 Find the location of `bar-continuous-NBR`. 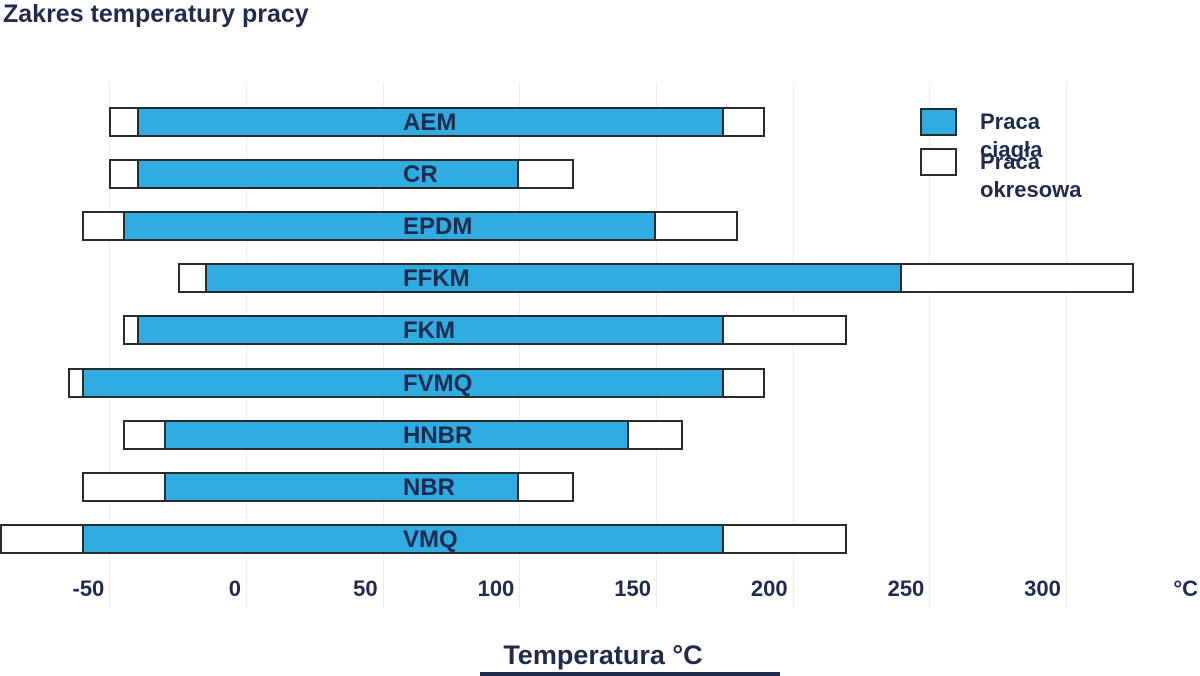

bar-continuous-NBR is located at coordinates (342, 486).